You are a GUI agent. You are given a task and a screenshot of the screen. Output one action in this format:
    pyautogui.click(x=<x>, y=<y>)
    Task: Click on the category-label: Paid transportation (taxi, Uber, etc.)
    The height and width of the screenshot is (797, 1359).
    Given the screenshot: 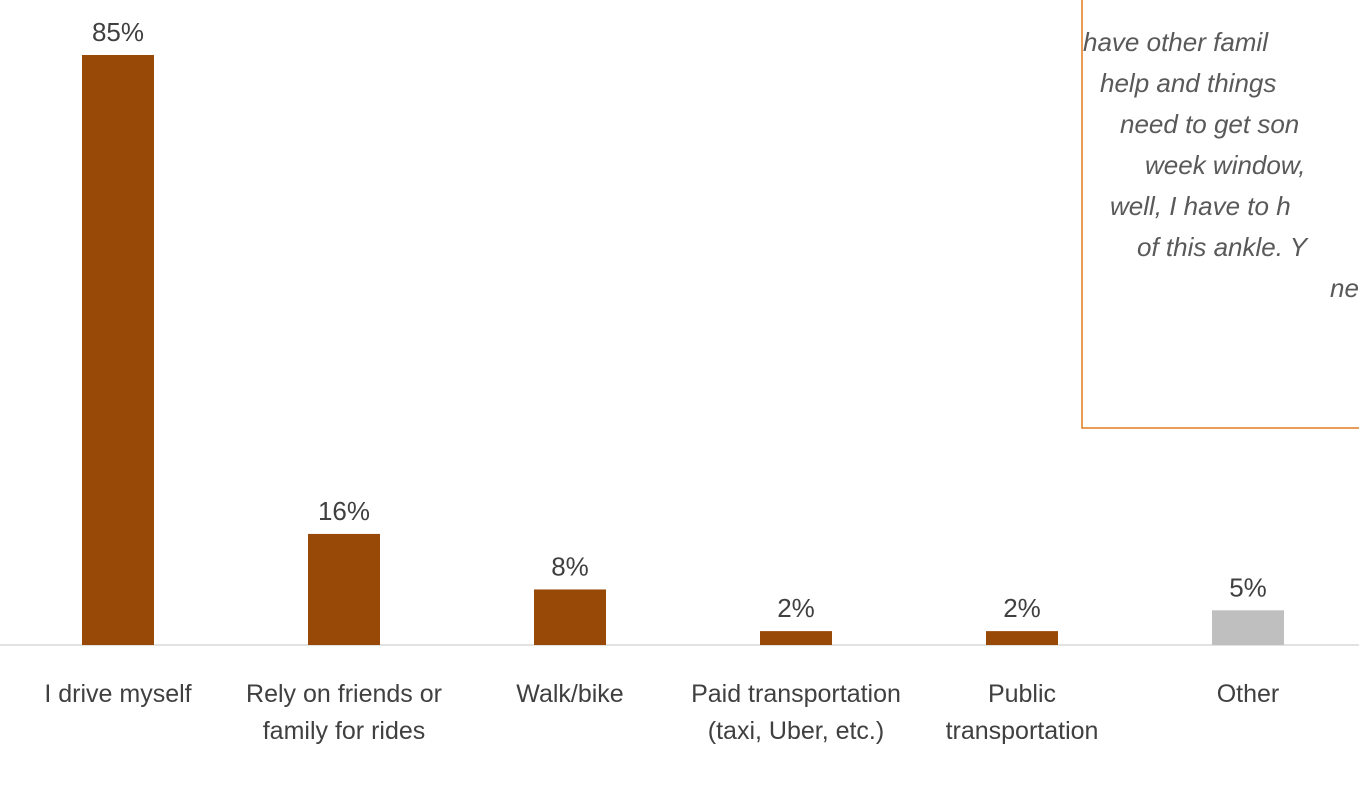 What is the action you would take?
    pyautogui.click(x=796, y=712)
    